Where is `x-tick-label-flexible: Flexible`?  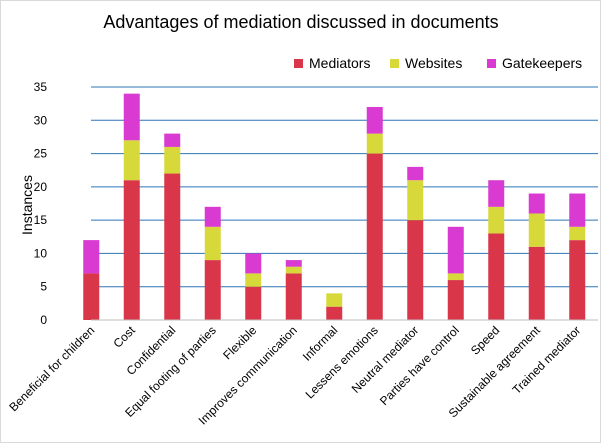 x-tick-label-flexible: Flexible is located at coordinates (239, 342).